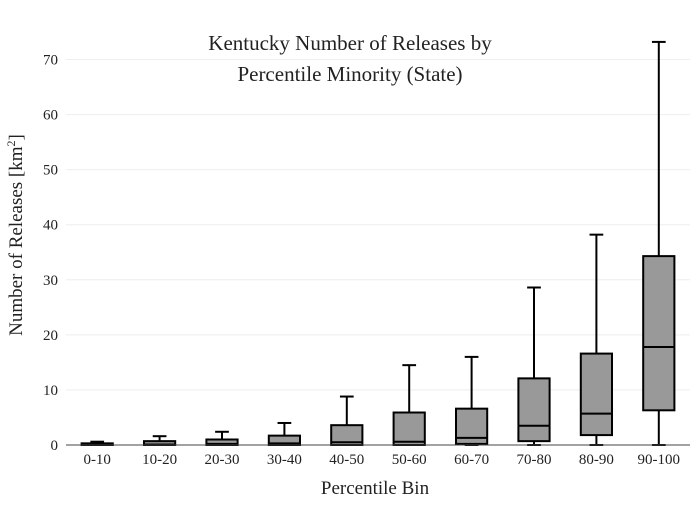  I want to click on y-axis-title: Number of Releases [km2], so click(15, 235).